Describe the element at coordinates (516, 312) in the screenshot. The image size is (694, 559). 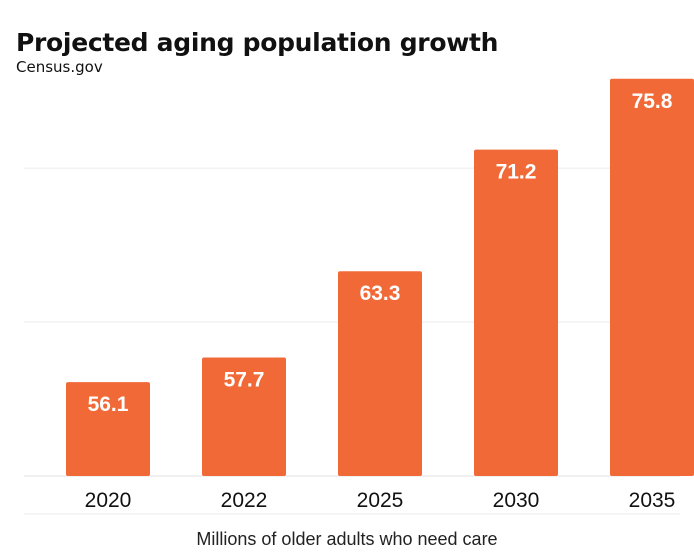
I see `bar-2030` at that location.